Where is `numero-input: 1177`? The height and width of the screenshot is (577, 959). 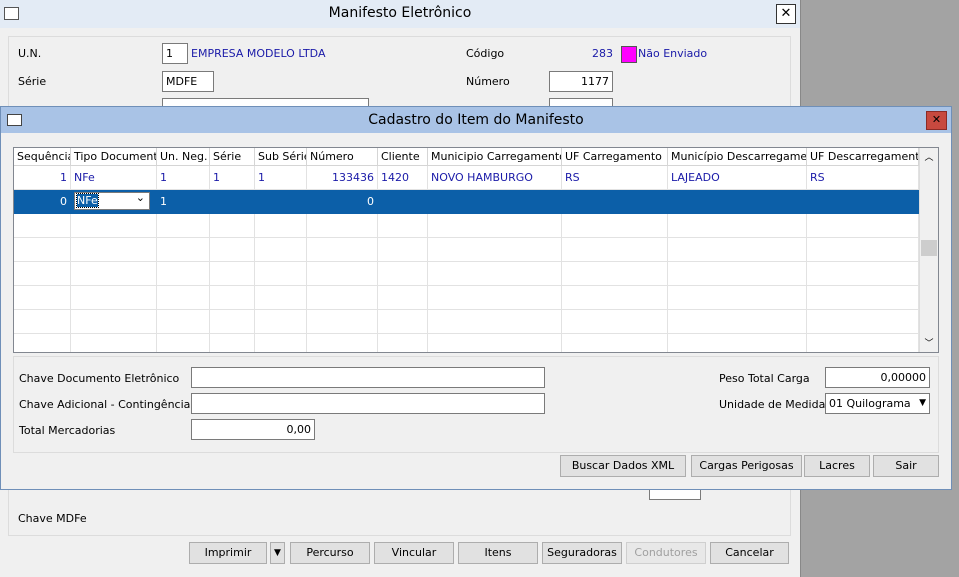 numero-input: 1177 is located at coordinates (581, 81).